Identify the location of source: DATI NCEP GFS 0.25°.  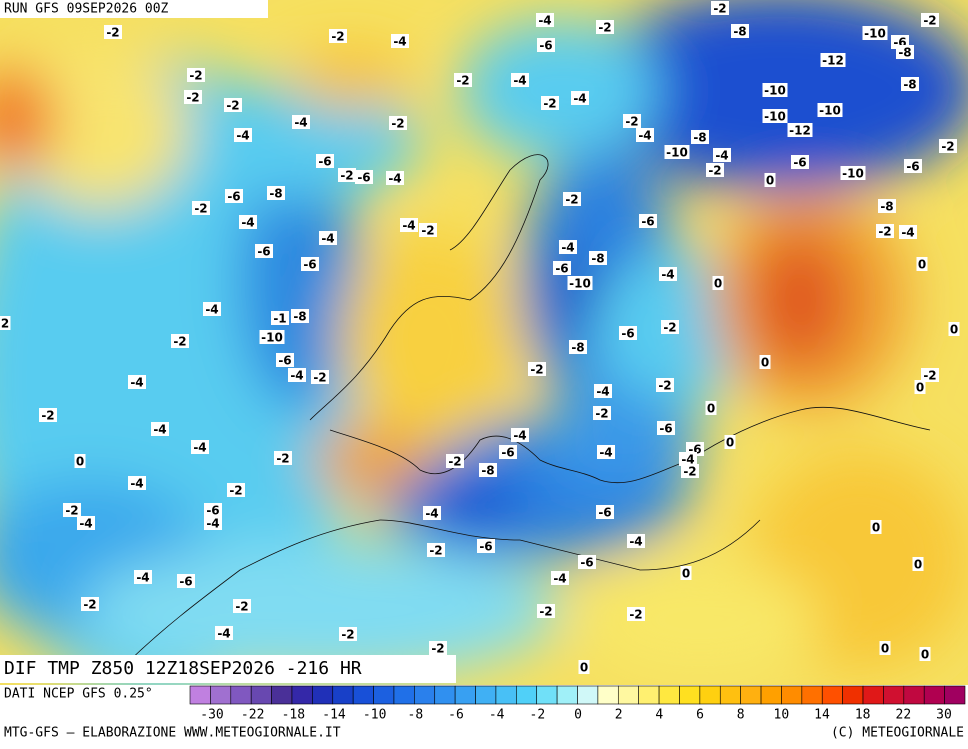
(78, 694).